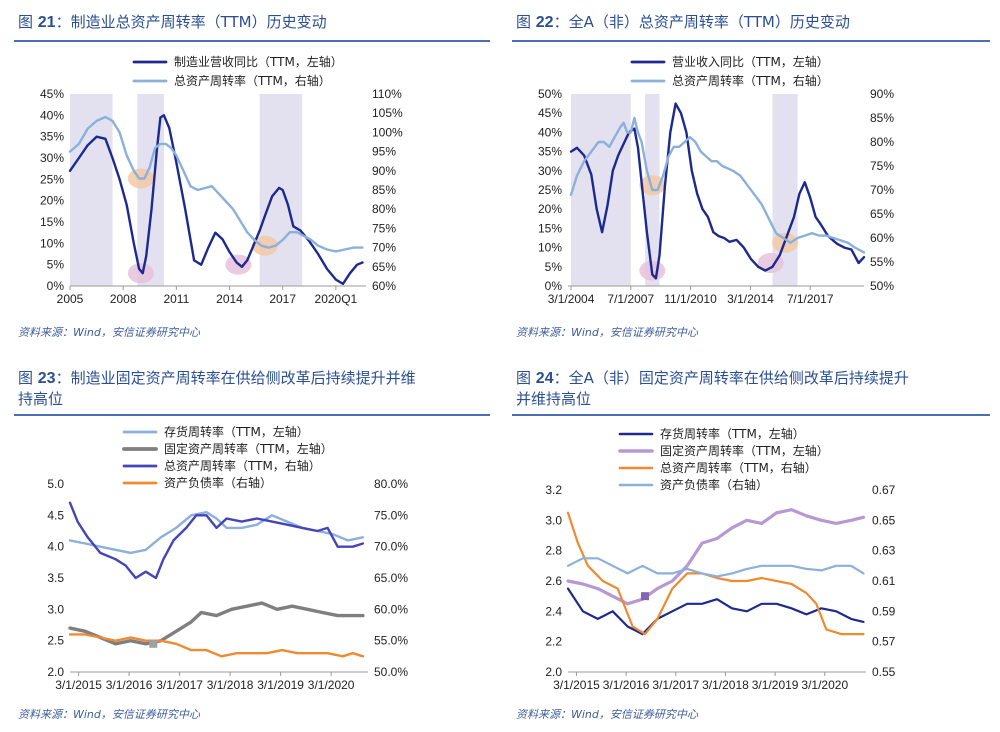  I want to click on y-left-tick-label: 4.5, so click(55, 515).